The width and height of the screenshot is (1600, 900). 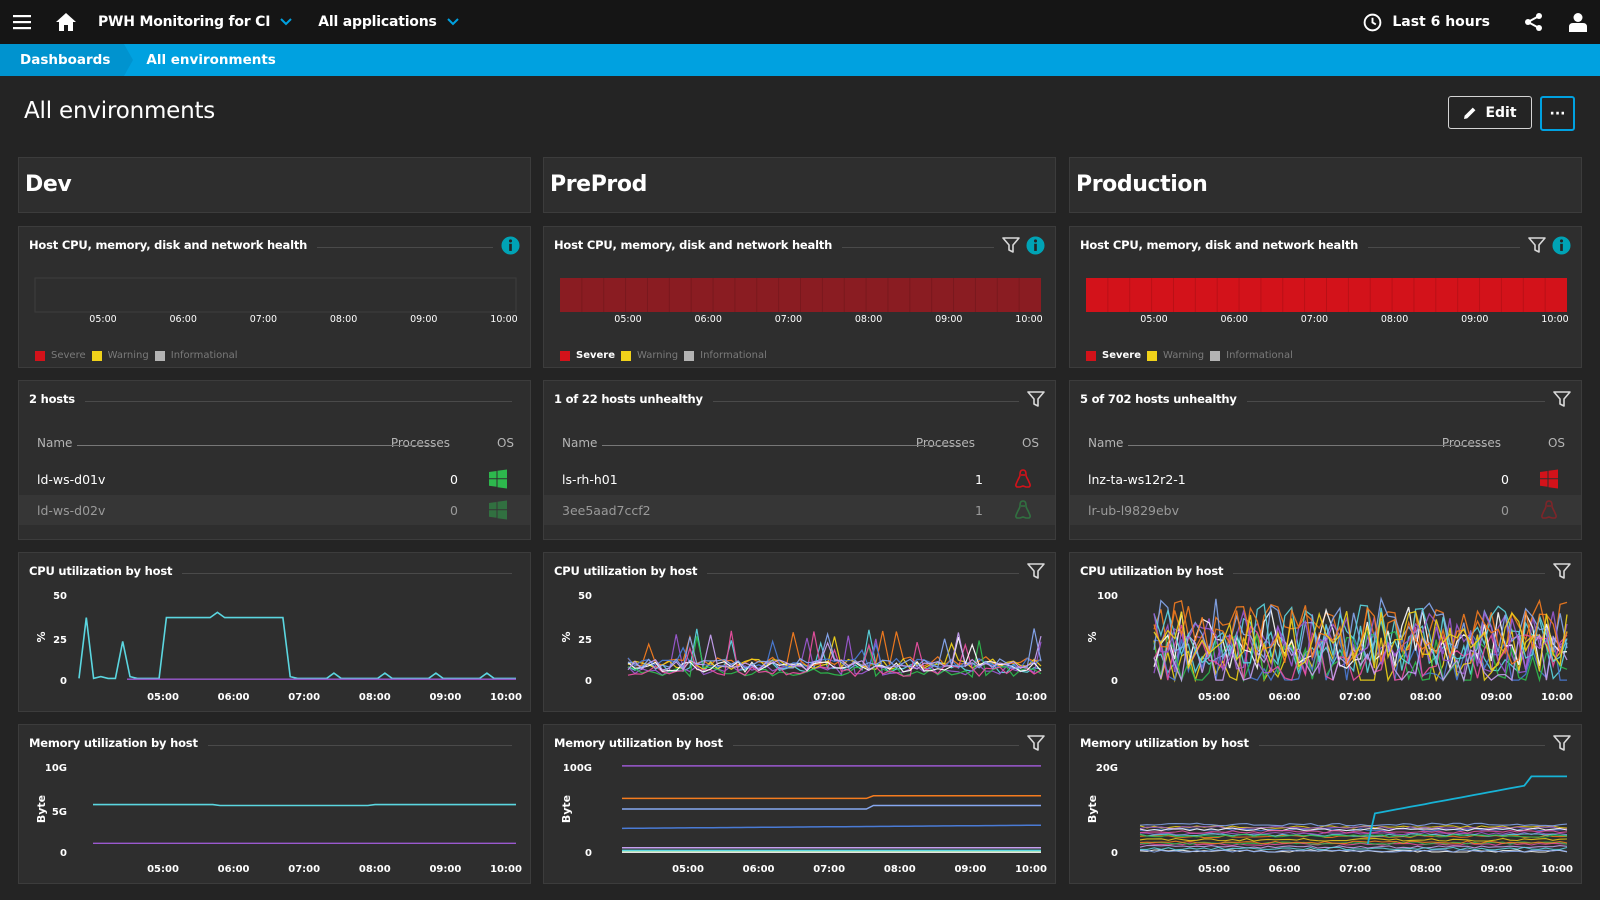 What do you see at coordinates (52, 399) in the screenshot?
I see `tile-title: 2 hosts` at bounding box center [52, 399].